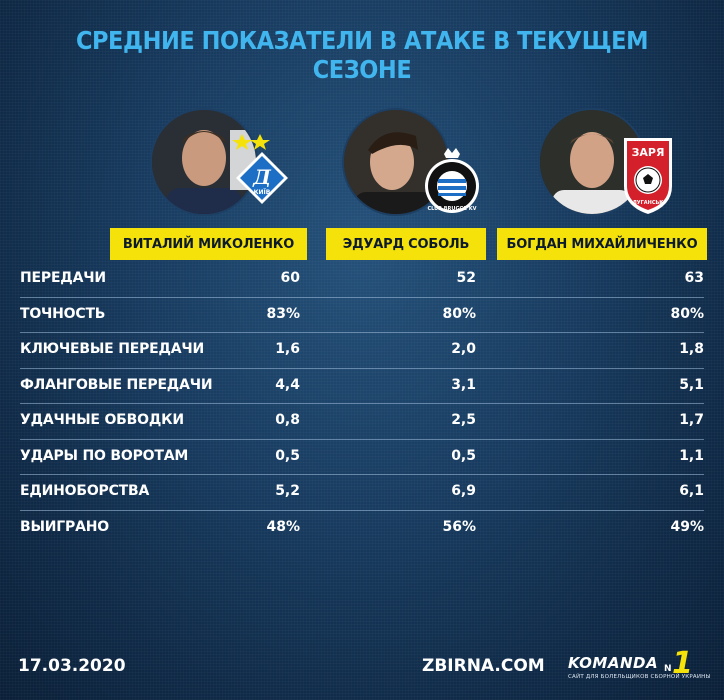 The image size is (724, 700). What do you see at coordinates (406, 244) in the screenshot?
I see `player-name-2: ЭДУАРД СОБОЛЬ` at bounding box center [406, 244].